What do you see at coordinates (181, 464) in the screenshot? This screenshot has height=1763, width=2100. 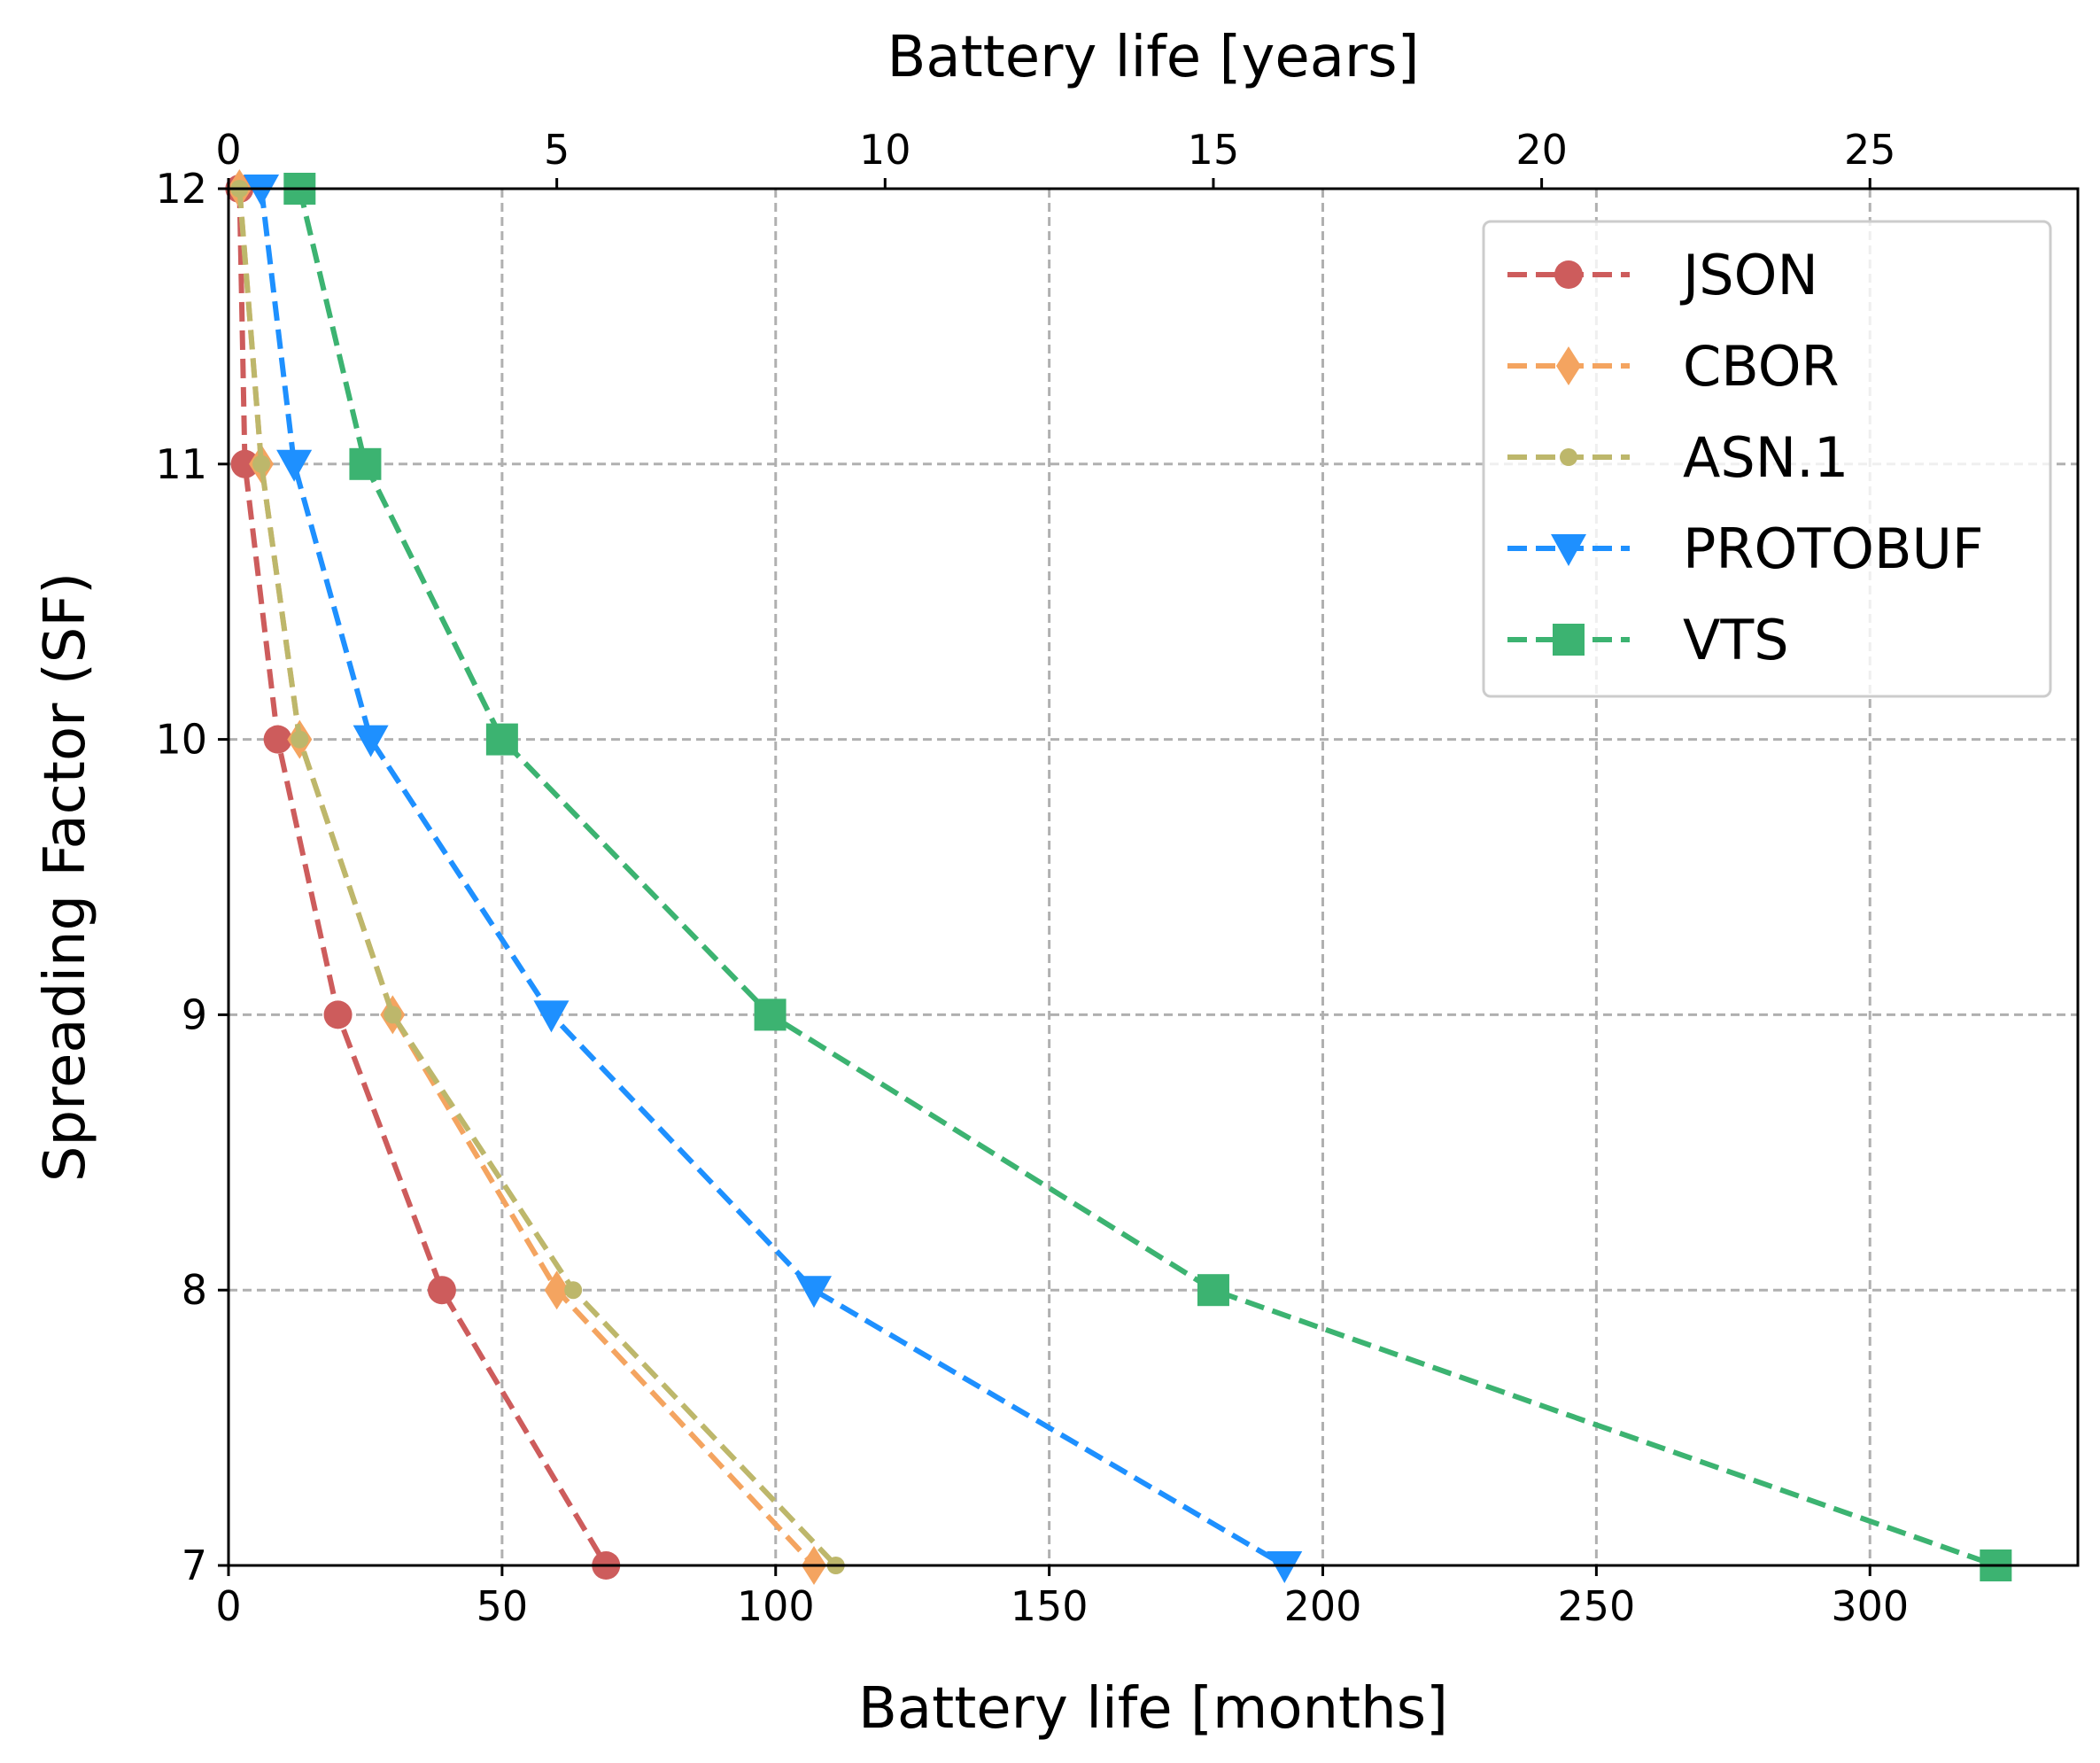 I see `y-tick-label: 11` at bounding box center [181, 464].